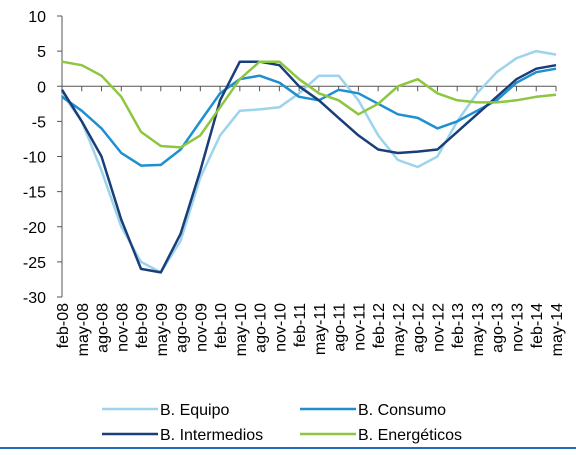 The width and height of the screenshot is (576, 455). Describe the element at coordinates (194, 410) in the screenshot. I see `legend-label: B. Equipo` at that location.